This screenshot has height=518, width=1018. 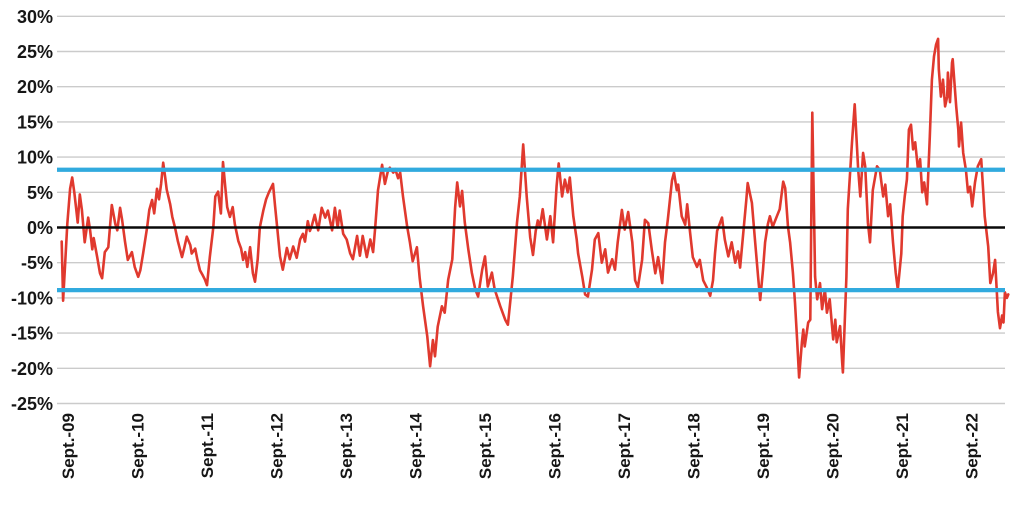 I want to click on y-tick-label: 10%, so click(x=35, y=158).